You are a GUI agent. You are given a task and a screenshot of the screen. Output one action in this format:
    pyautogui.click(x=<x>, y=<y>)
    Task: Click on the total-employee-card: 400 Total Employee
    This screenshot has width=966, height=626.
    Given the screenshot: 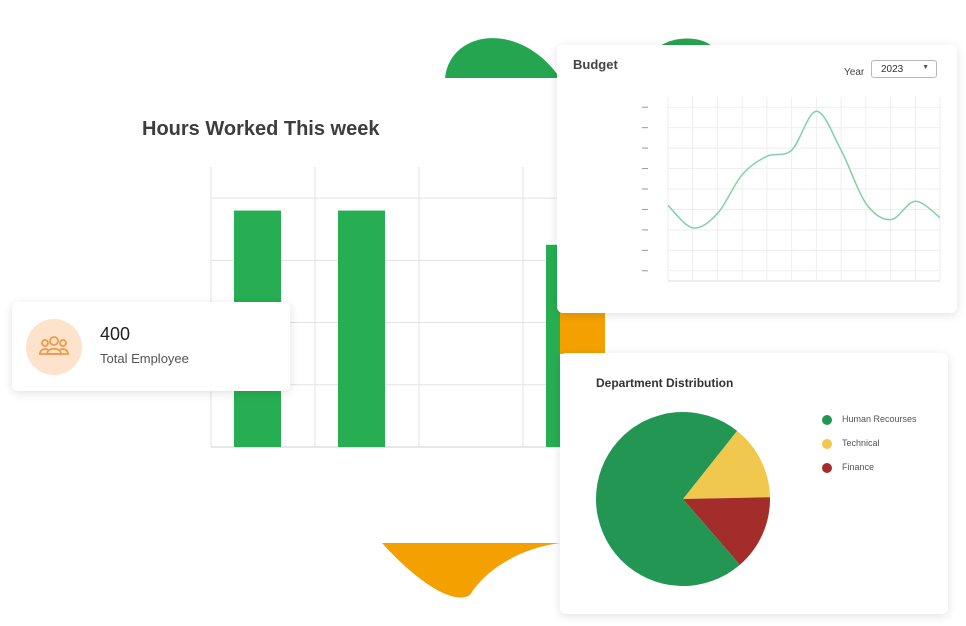 What is the action you would take?
    pyautogui.click(x=151, y=346)
    